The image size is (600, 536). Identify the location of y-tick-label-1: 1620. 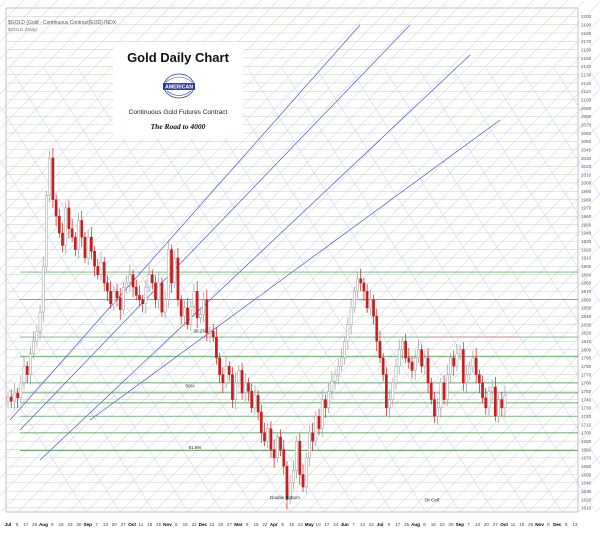
(586, 499).